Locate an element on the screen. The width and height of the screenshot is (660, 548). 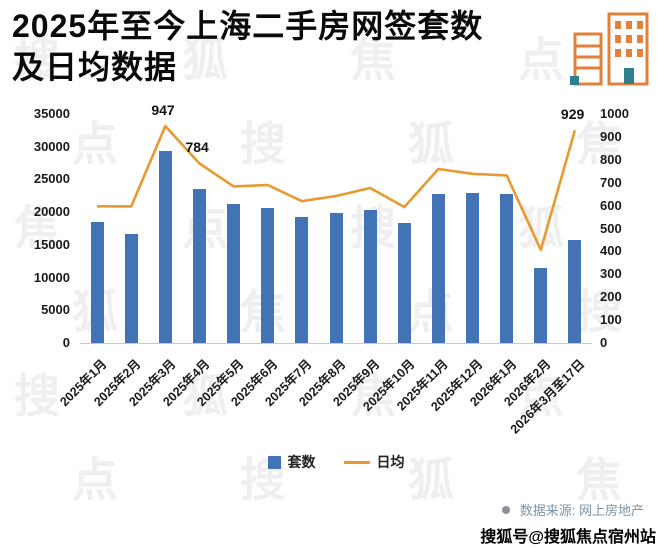
right-axis-tick: 700 is located at coordinates (611, 182).